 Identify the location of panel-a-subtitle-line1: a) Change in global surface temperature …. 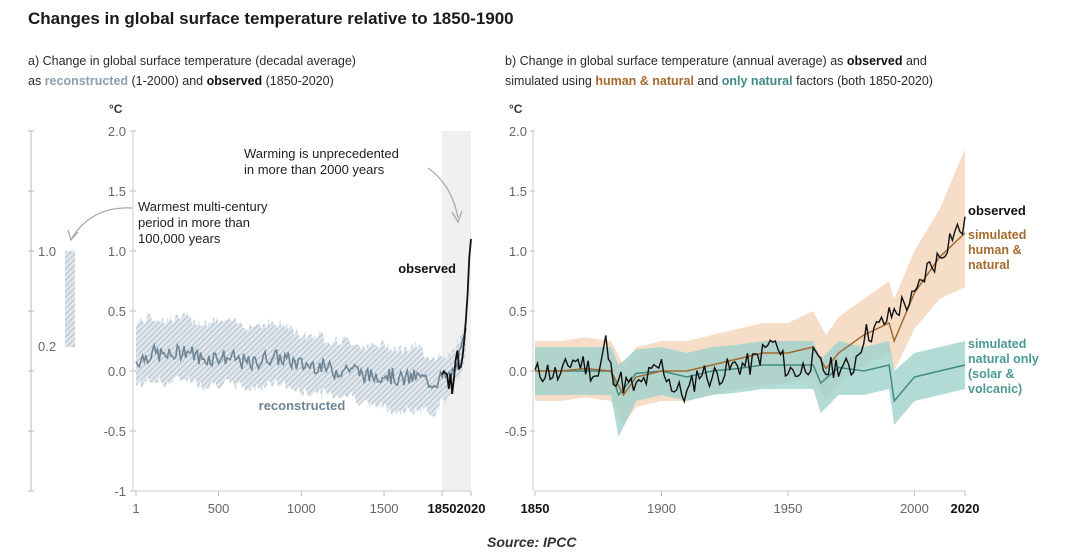
(192, 61).